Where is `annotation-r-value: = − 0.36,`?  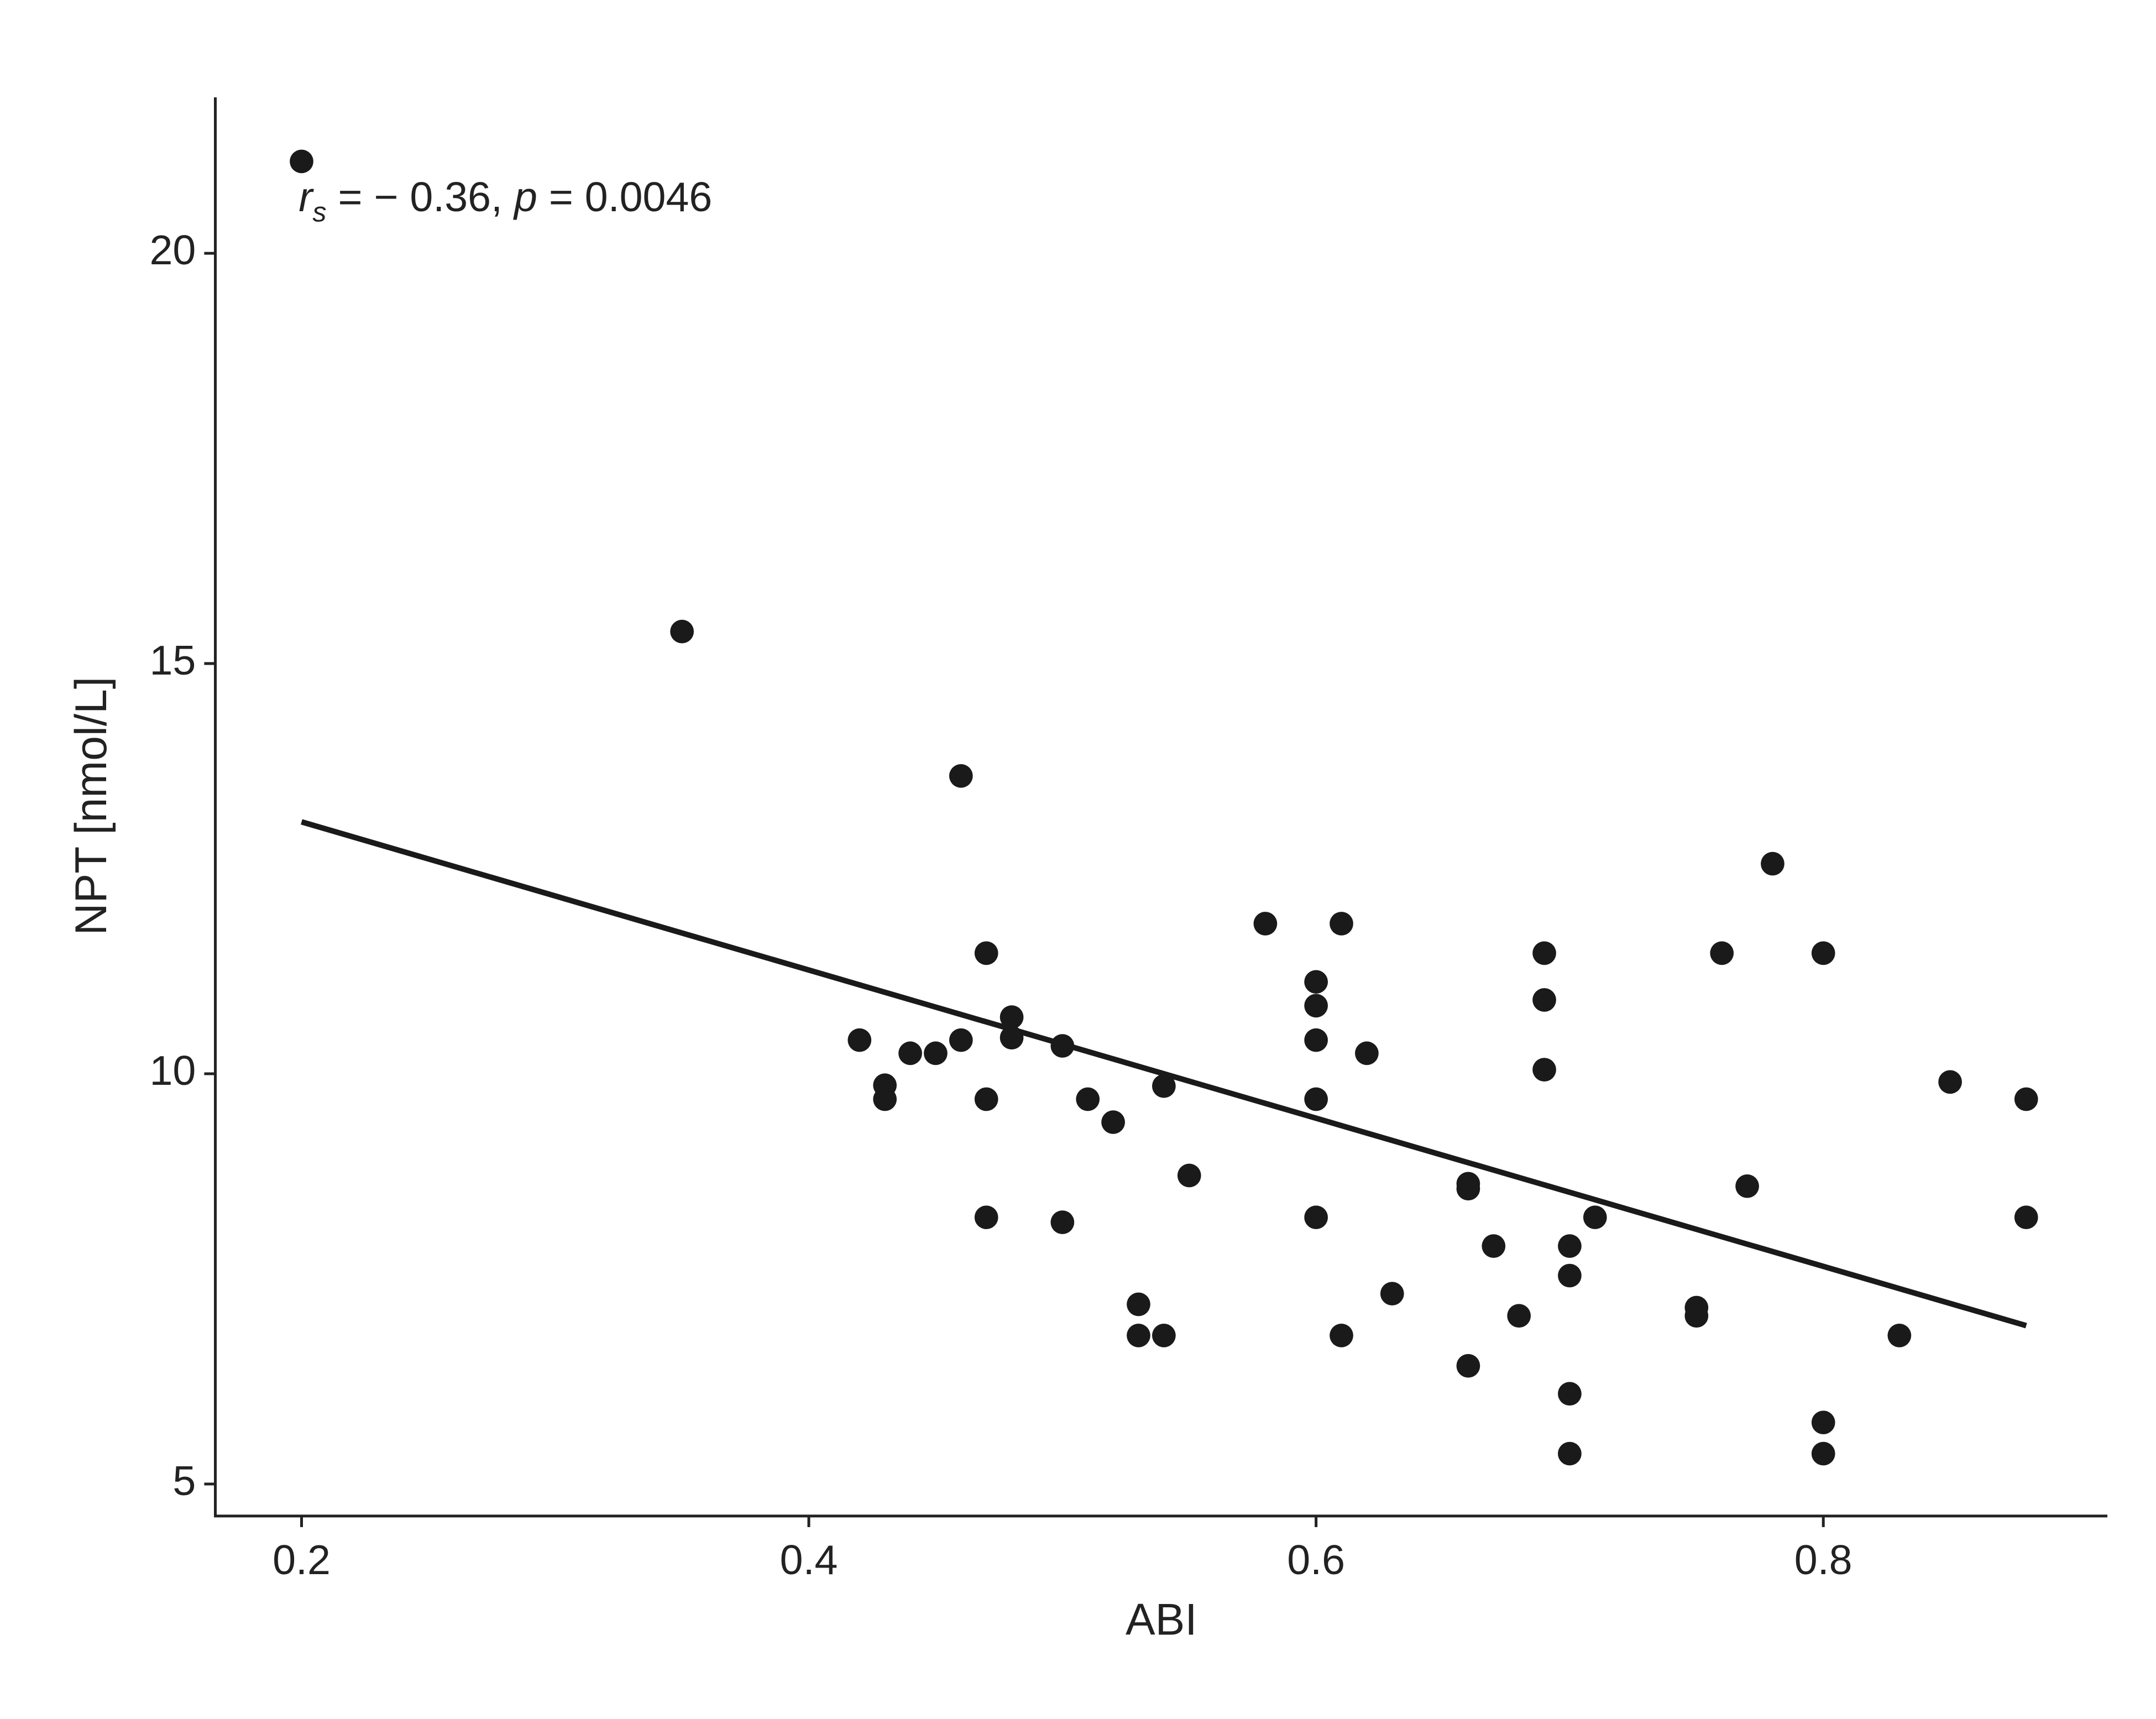
annotation-r-value: = − 0.36, is located at coordinates (421, 197).